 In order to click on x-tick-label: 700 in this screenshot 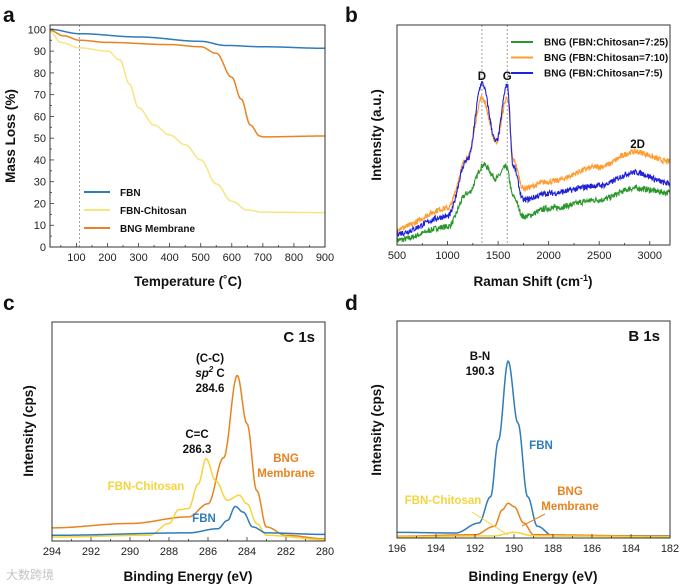, I will do `click(263, 258)`.